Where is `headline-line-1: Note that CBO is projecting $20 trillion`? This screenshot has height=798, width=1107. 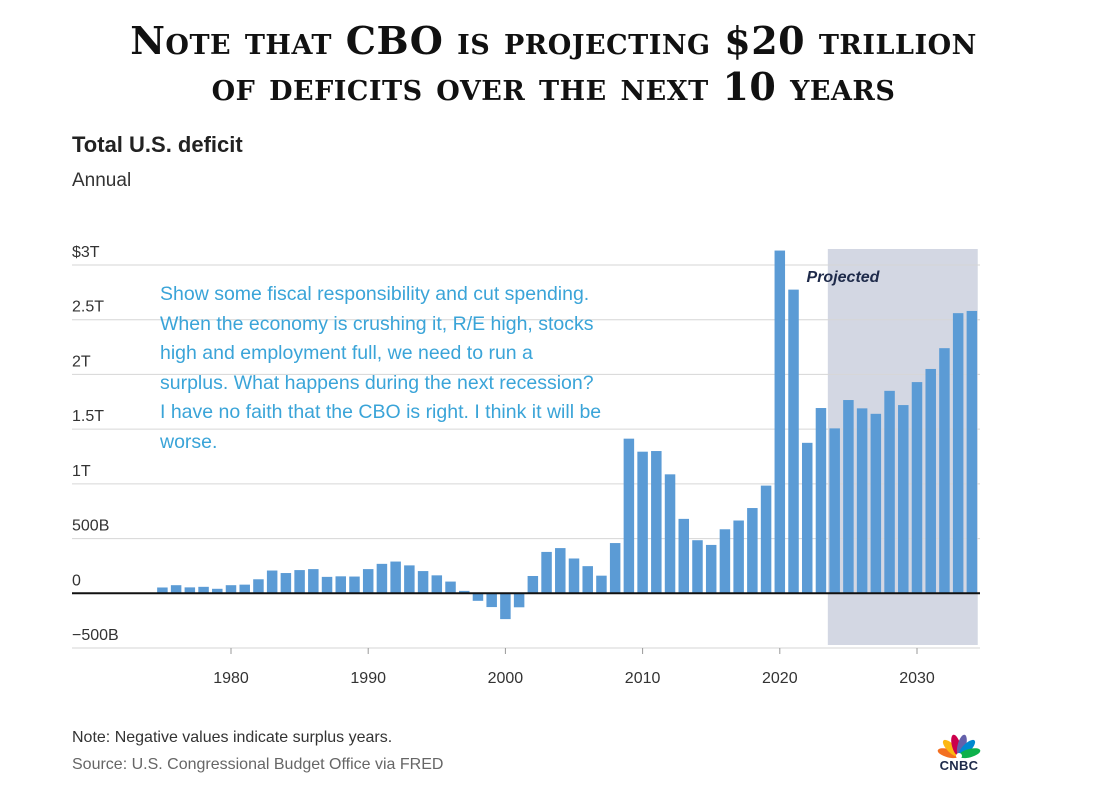
headline-line-1: Note that CBO is projecting $20 trillion is located at coordinates (553, 40).